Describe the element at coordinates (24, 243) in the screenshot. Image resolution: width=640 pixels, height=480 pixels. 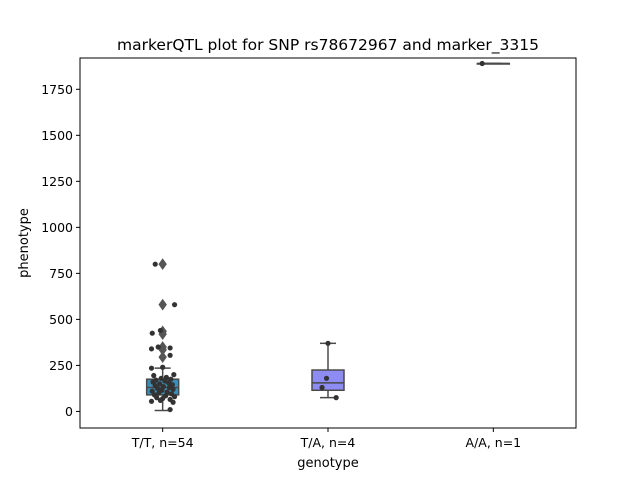
I see `y-axis-label: phenotype` at that location.